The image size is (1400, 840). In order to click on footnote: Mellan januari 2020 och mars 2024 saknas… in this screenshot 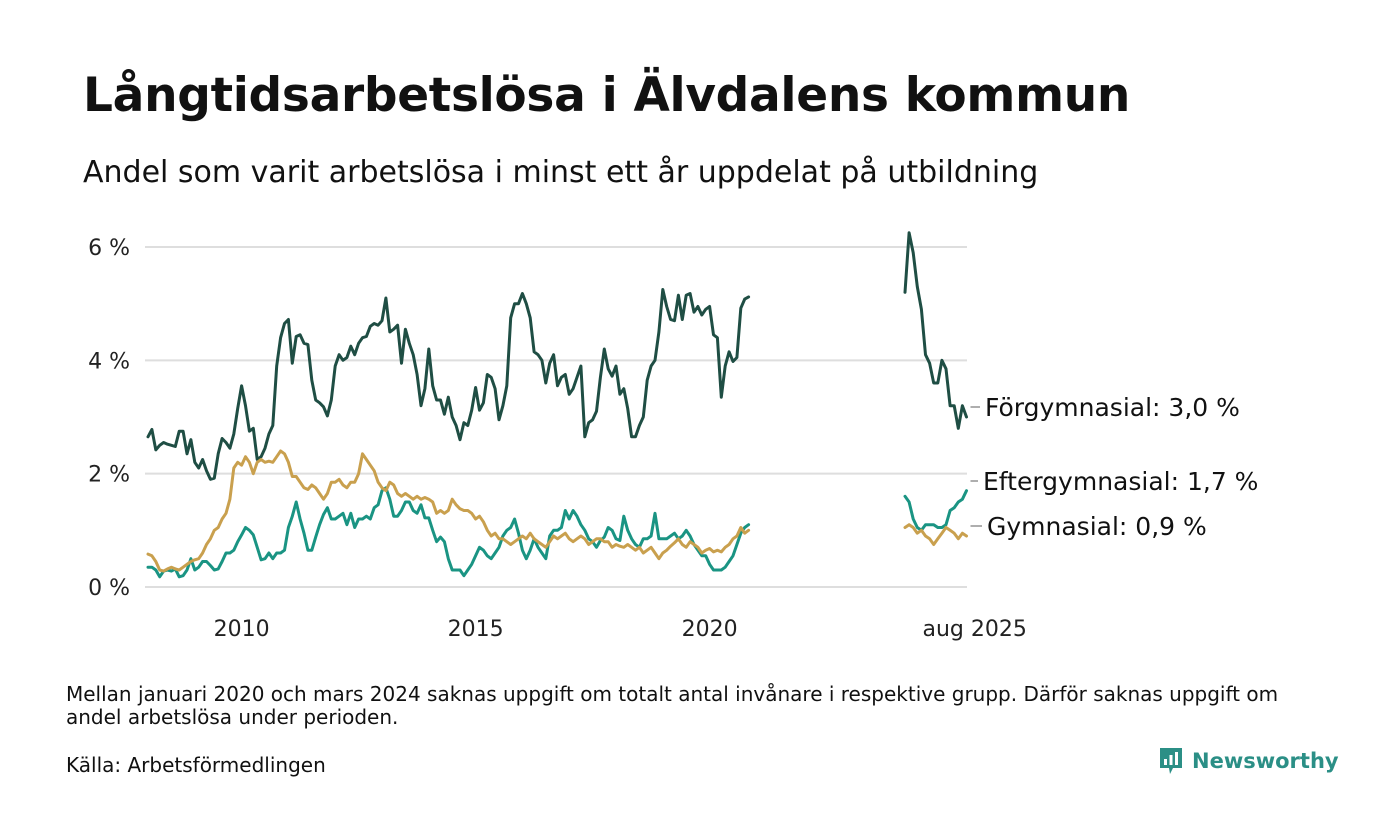, I will do `click(672, 705)`.